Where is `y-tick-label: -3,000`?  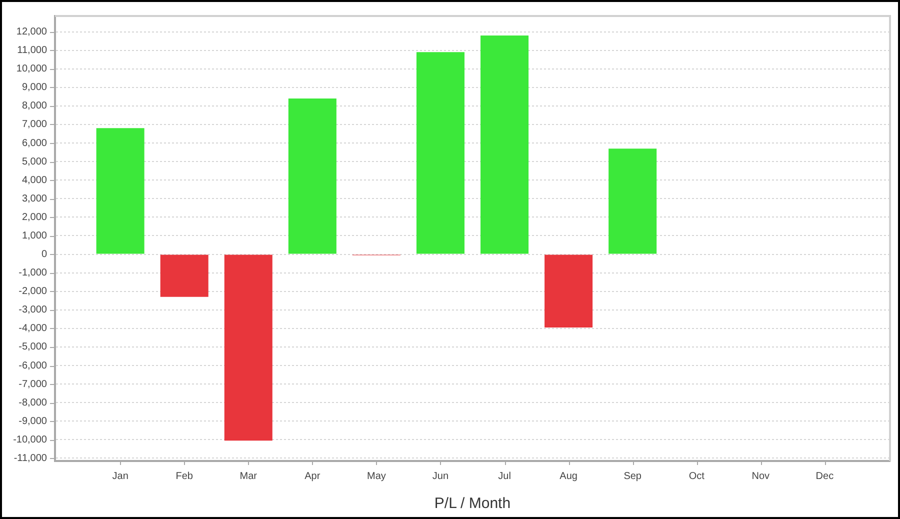
y-tick-label: -3,000 is located at coordinates (33, 310).